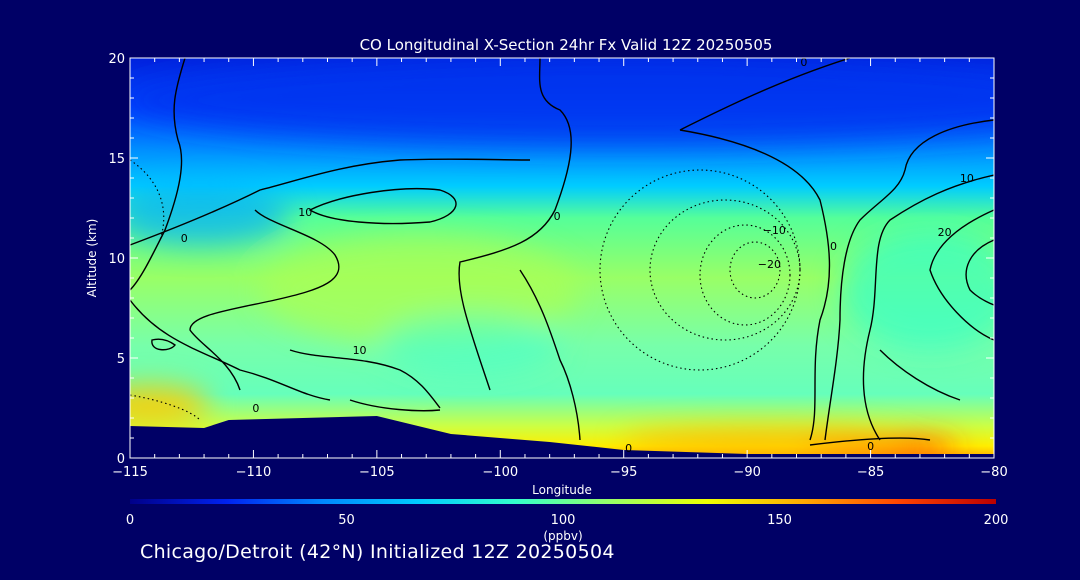  What do you see at coordinates (116, 159) in the screenshot?
I see `y-tick-label: 15` at bounding box center [116, 159].